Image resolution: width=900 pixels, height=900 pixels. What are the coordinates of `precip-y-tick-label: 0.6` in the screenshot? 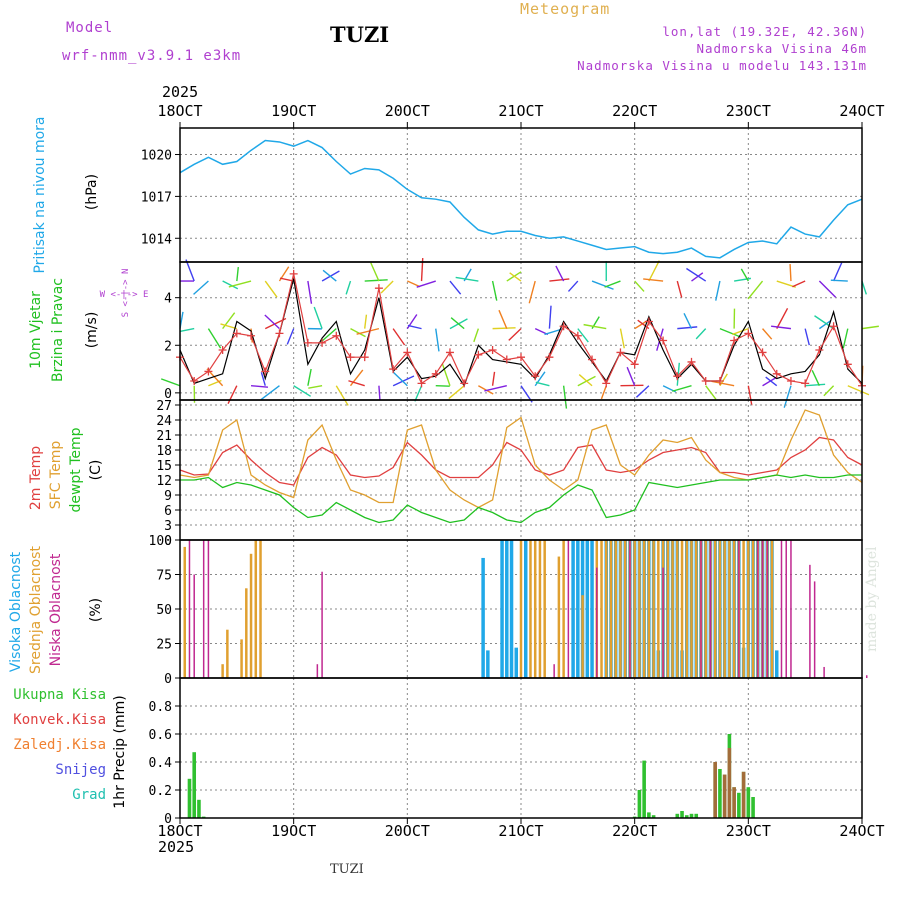 It's located at (160, 735).